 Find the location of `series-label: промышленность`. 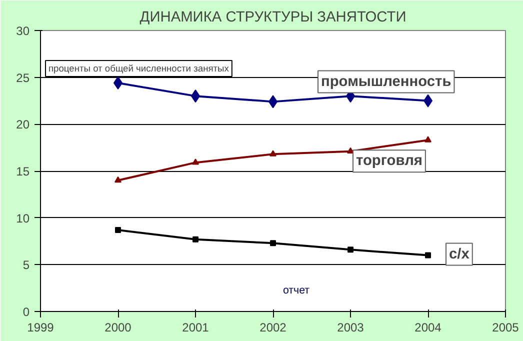

series-label: промышленность is located at coordinates (386, 82).